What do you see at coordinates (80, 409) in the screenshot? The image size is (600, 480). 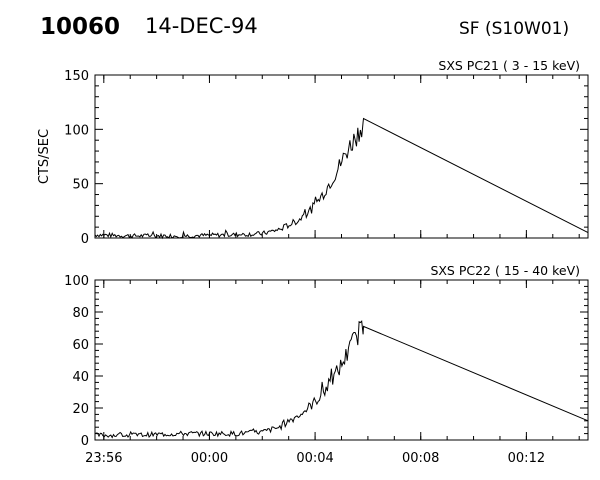 I see `y-tick-label: 20` at bounding box center [80, 409].